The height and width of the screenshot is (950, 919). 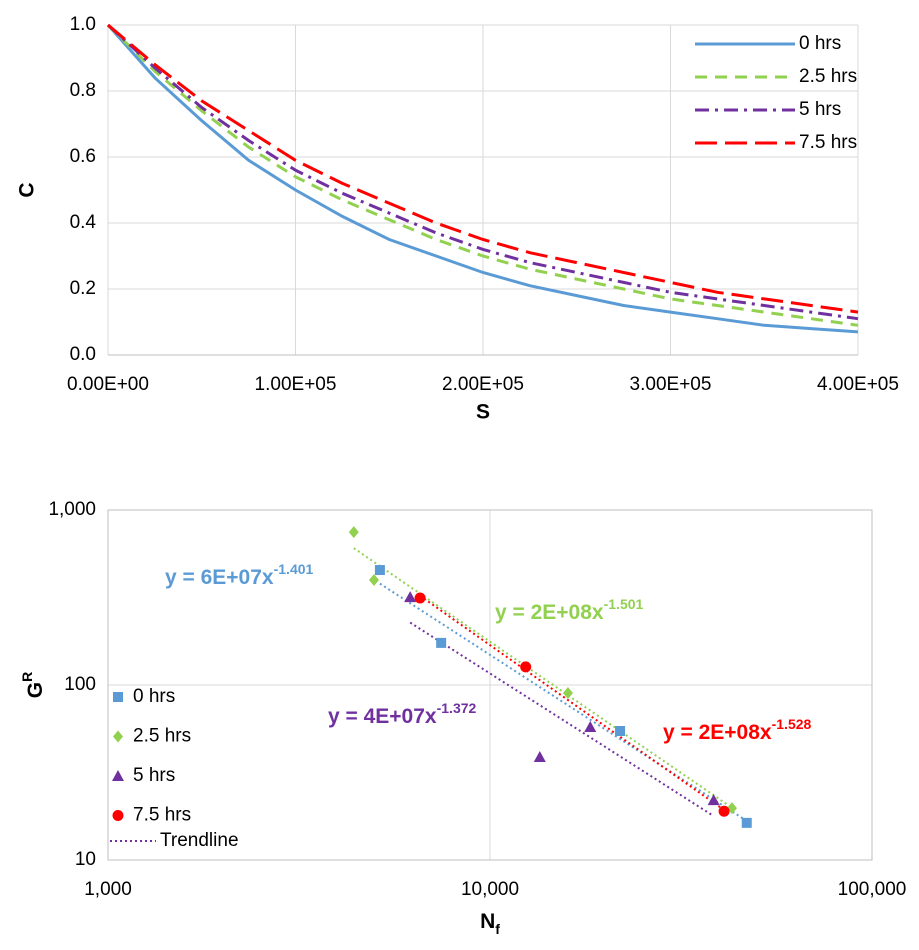 I want to click on equation-exponent: -1.528, so click(x=792, y=724).